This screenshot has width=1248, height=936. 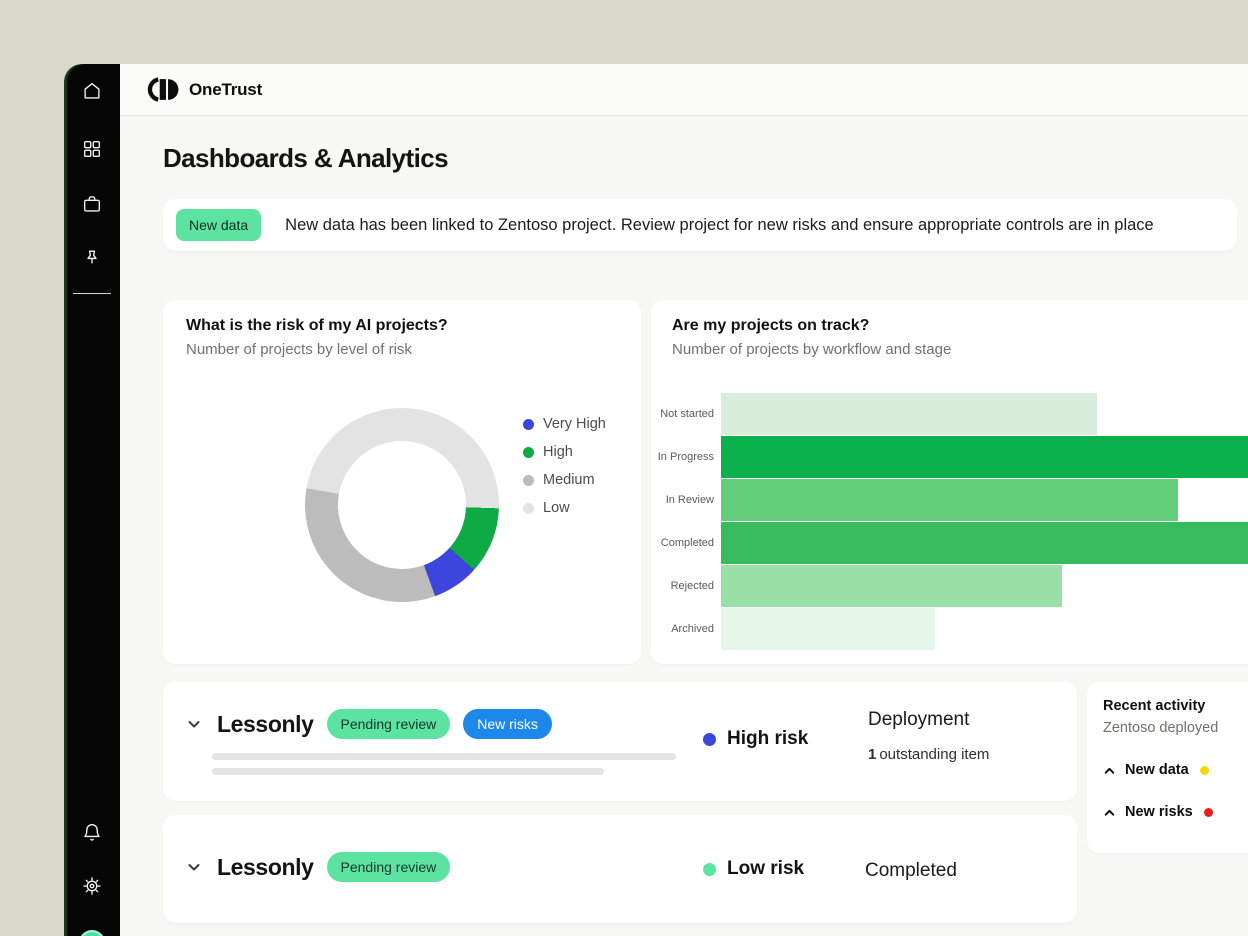 What do you see at coordinates (689, 499) in the screenshot?
I see `bar-category-label: In Review` at bounding box center [689, 499].